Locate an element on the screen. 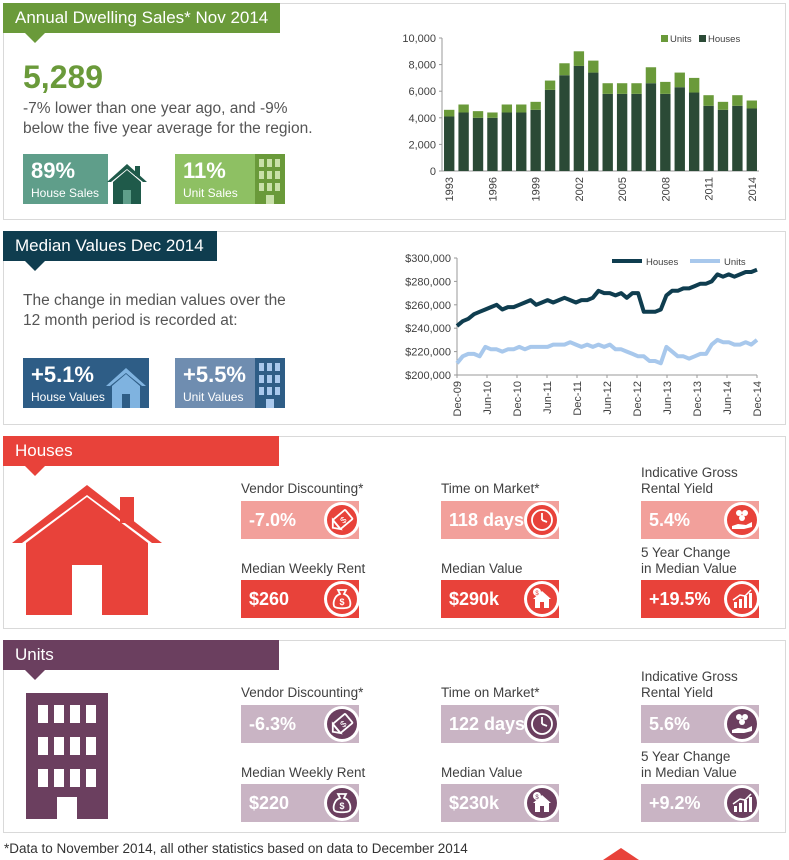 This screenshot has height=860, width=789. units-change-label-1: 5 Year Change is located at coordinates (686, 756).